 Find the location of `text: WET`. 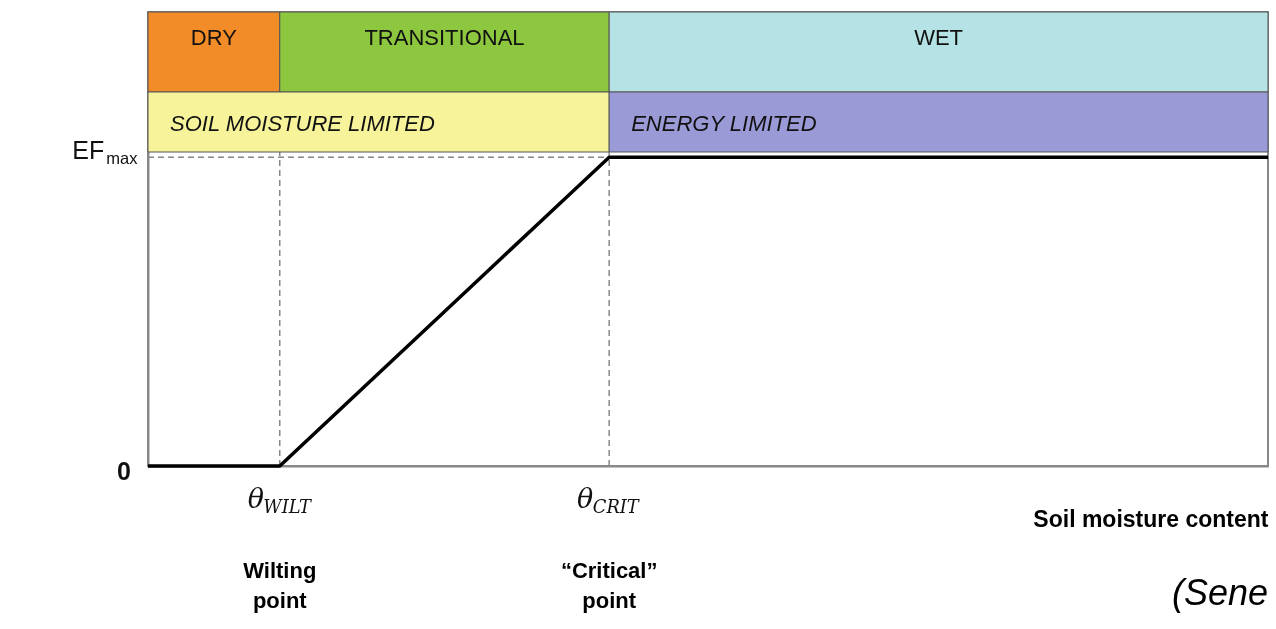

text: WET is located at coordinates (939, 37).